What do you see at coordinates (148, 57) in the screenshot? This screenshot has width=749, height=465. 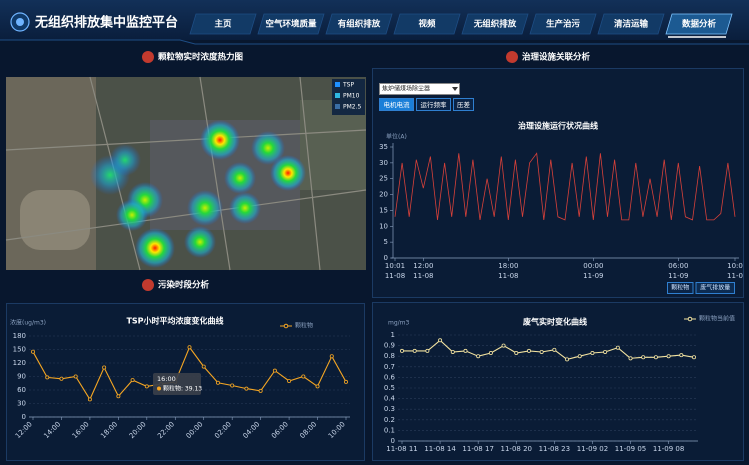 I see `section-icon` at bounding box center [148, 57].